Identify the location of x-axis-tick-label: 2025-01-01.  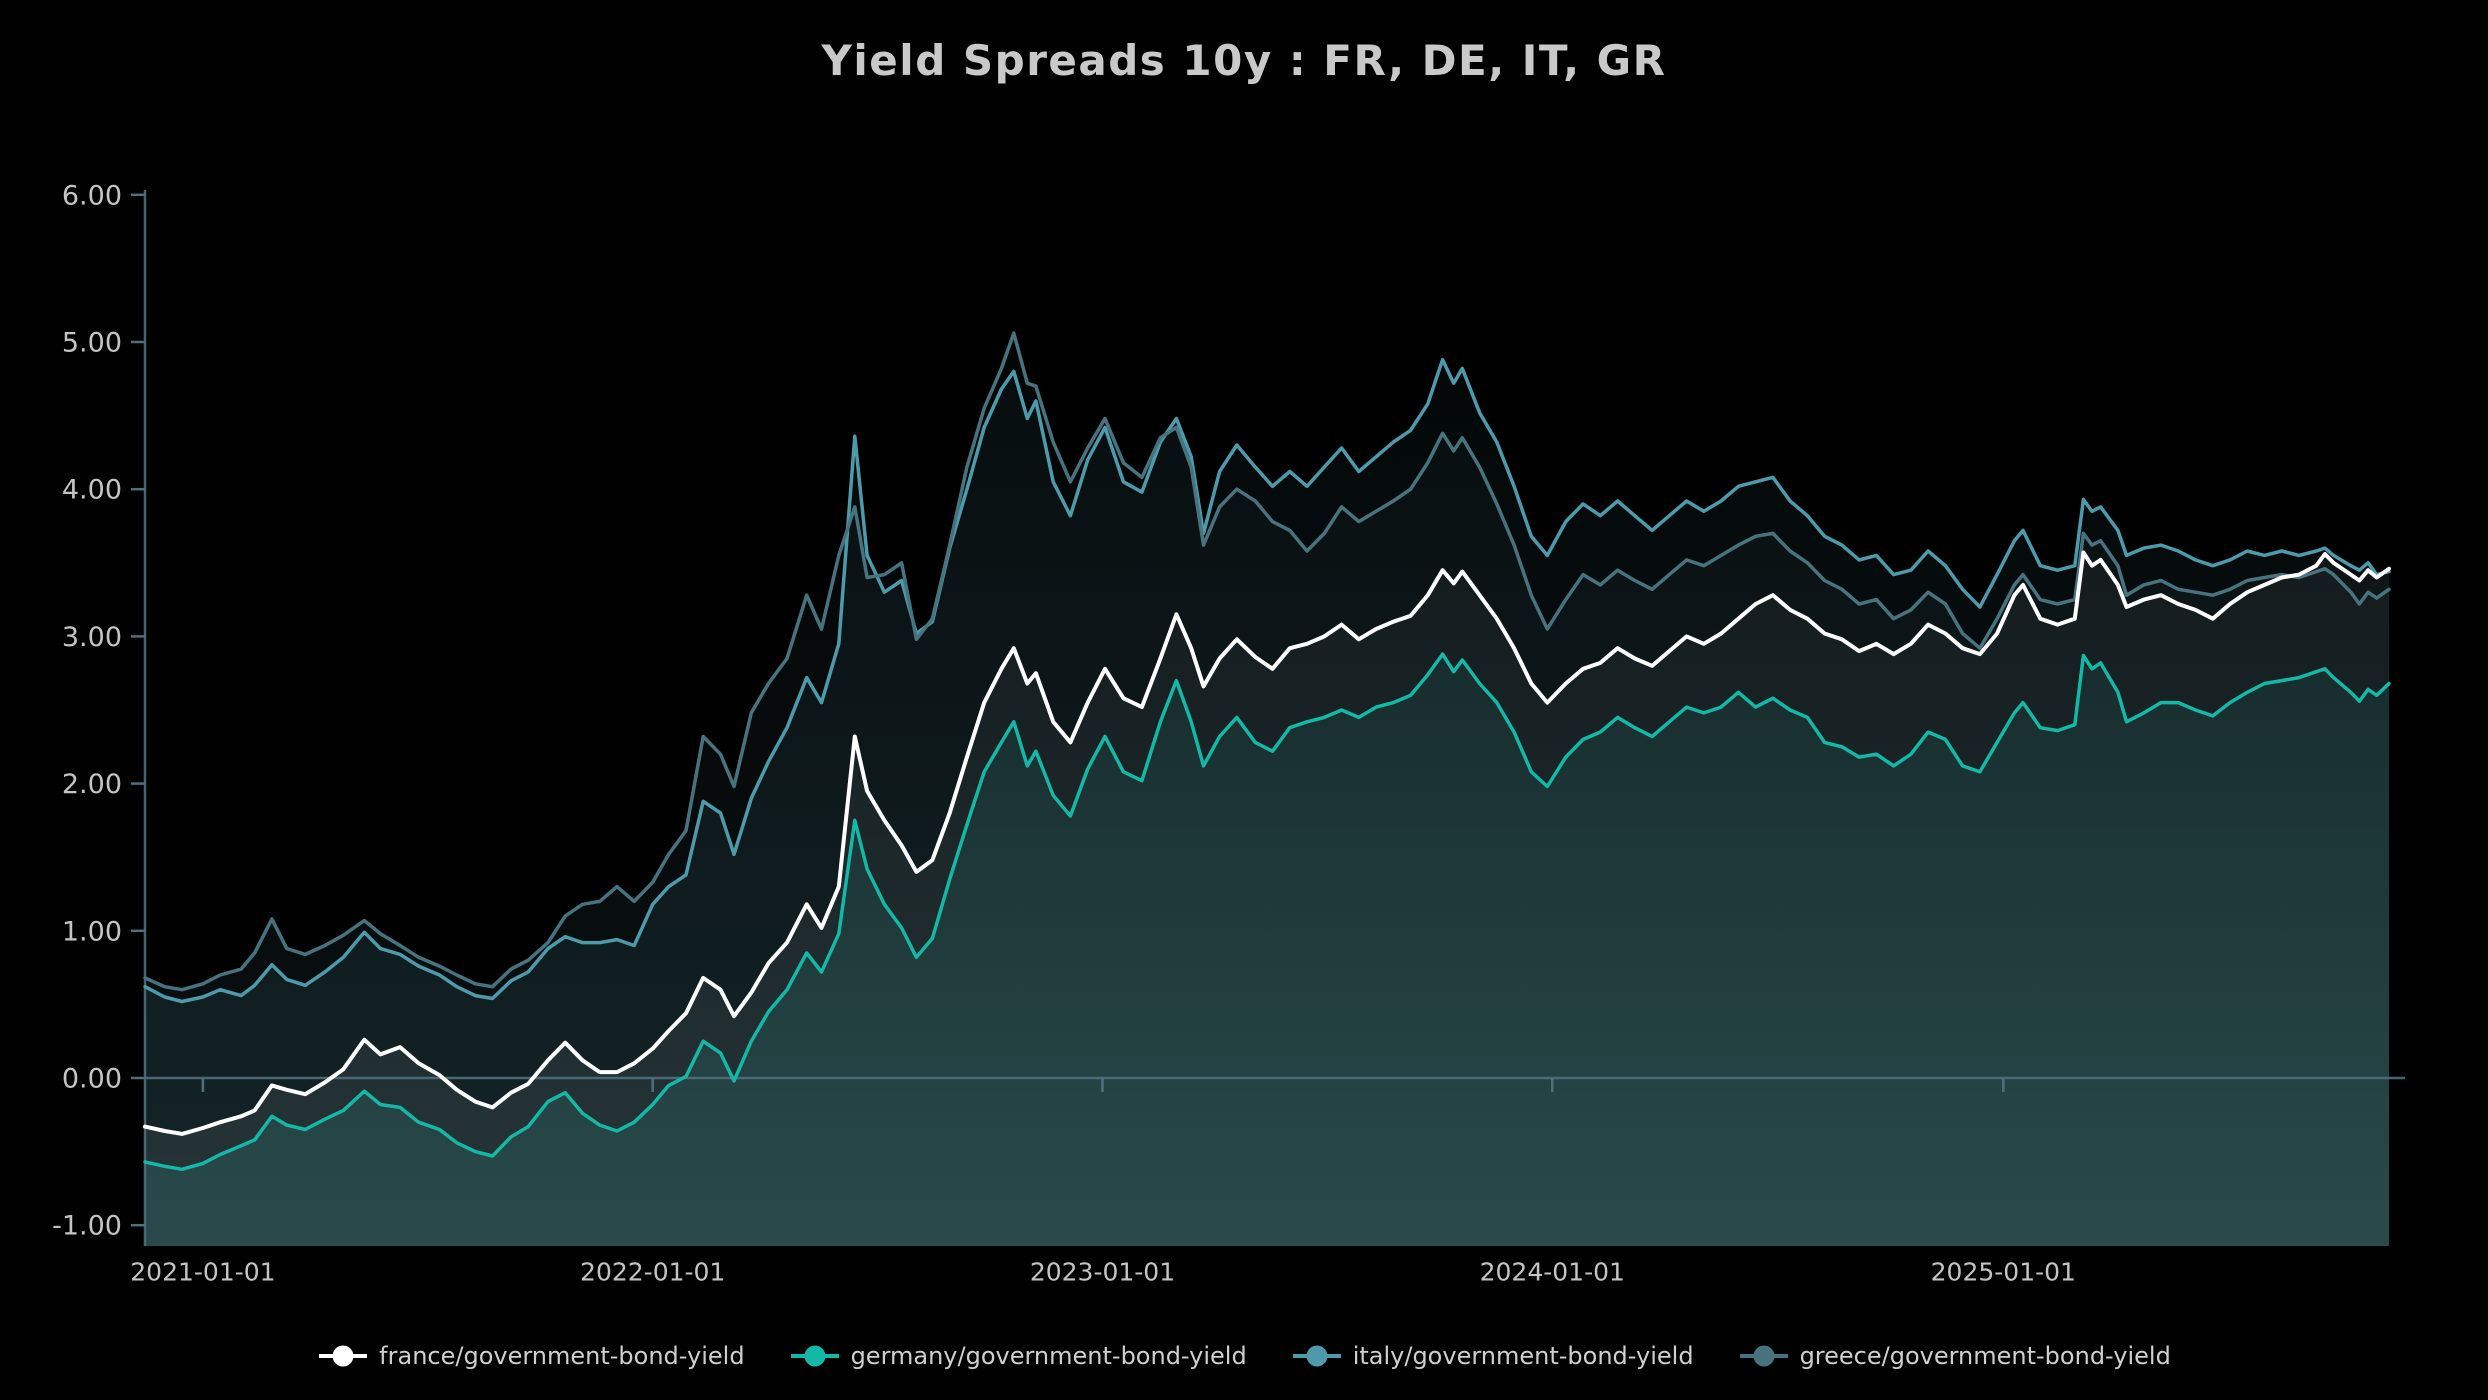
(2003, 1271).